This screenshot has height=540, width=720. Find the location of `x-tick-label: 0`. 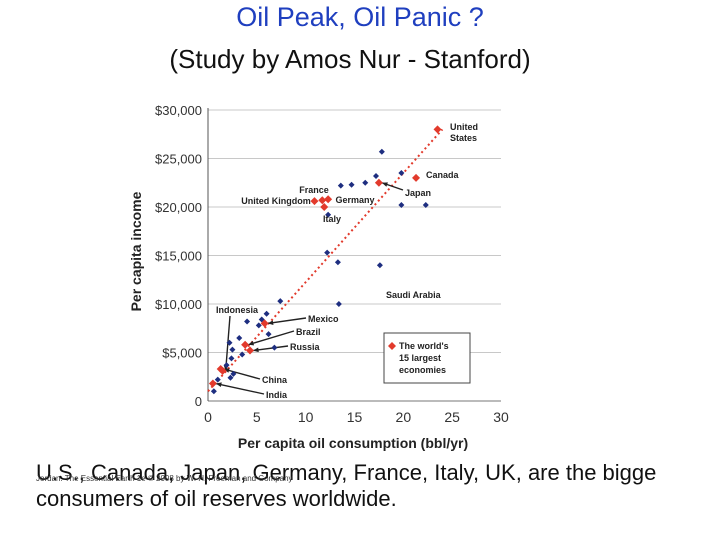

x-tick-label: 0 is located at coordinates (208, 417).